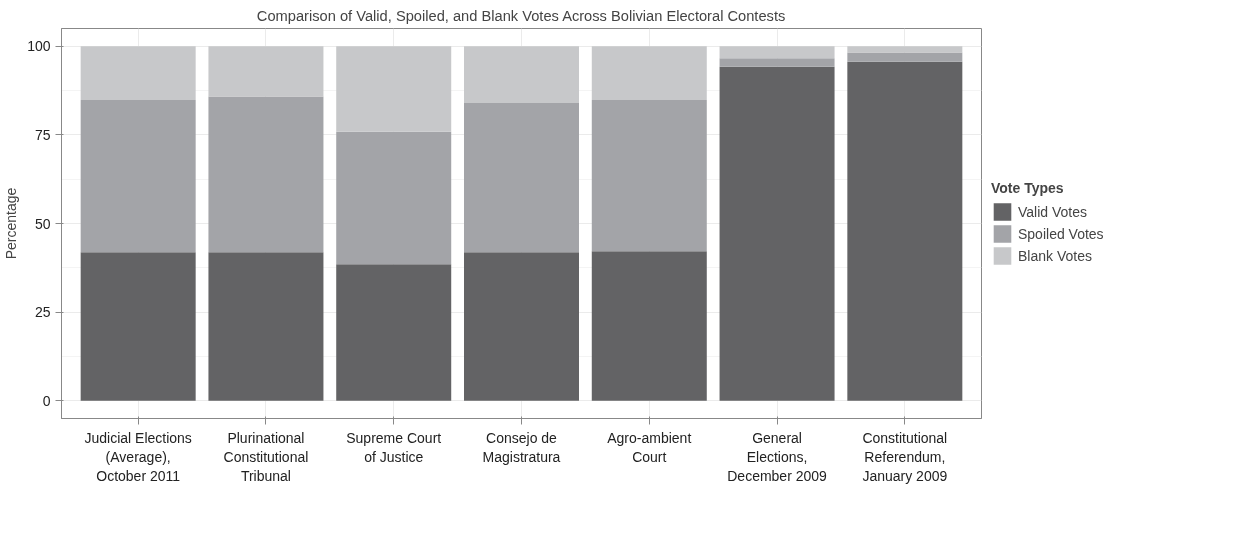 The height and width of the screenshot is (550, 1259). Describe the element at coordinates (1055, 256) in the screenshot. I see `legend-label: Blank Votes` at that location.